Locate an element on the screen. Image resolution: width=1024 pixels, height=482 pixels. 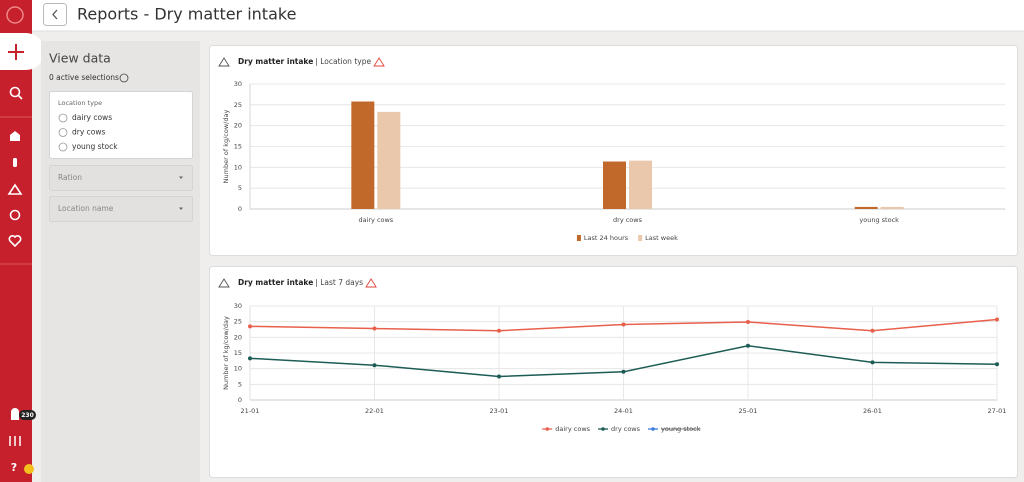
milk-icon is located at coordinates (15, 162).